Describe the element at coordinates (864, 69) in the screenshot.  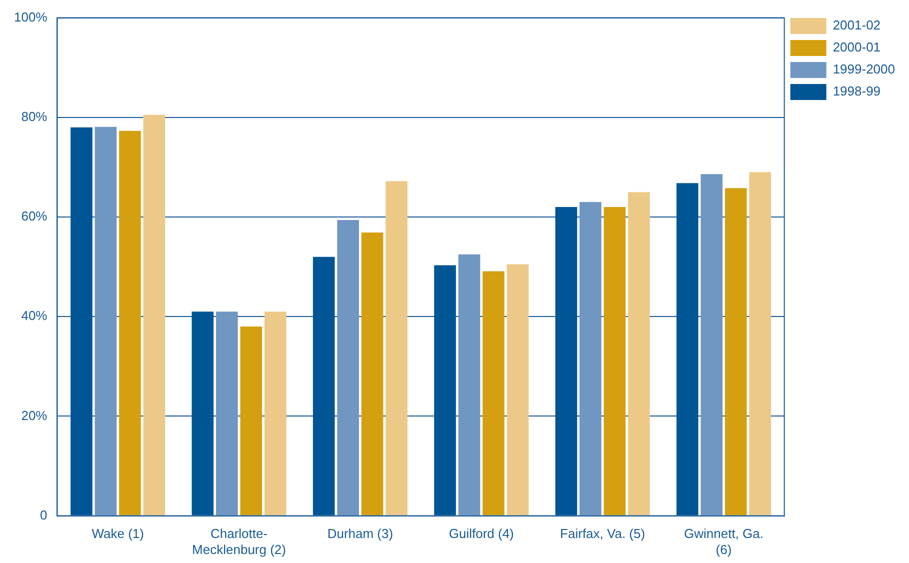
I see `legend-label: 1999-2000` at that location.